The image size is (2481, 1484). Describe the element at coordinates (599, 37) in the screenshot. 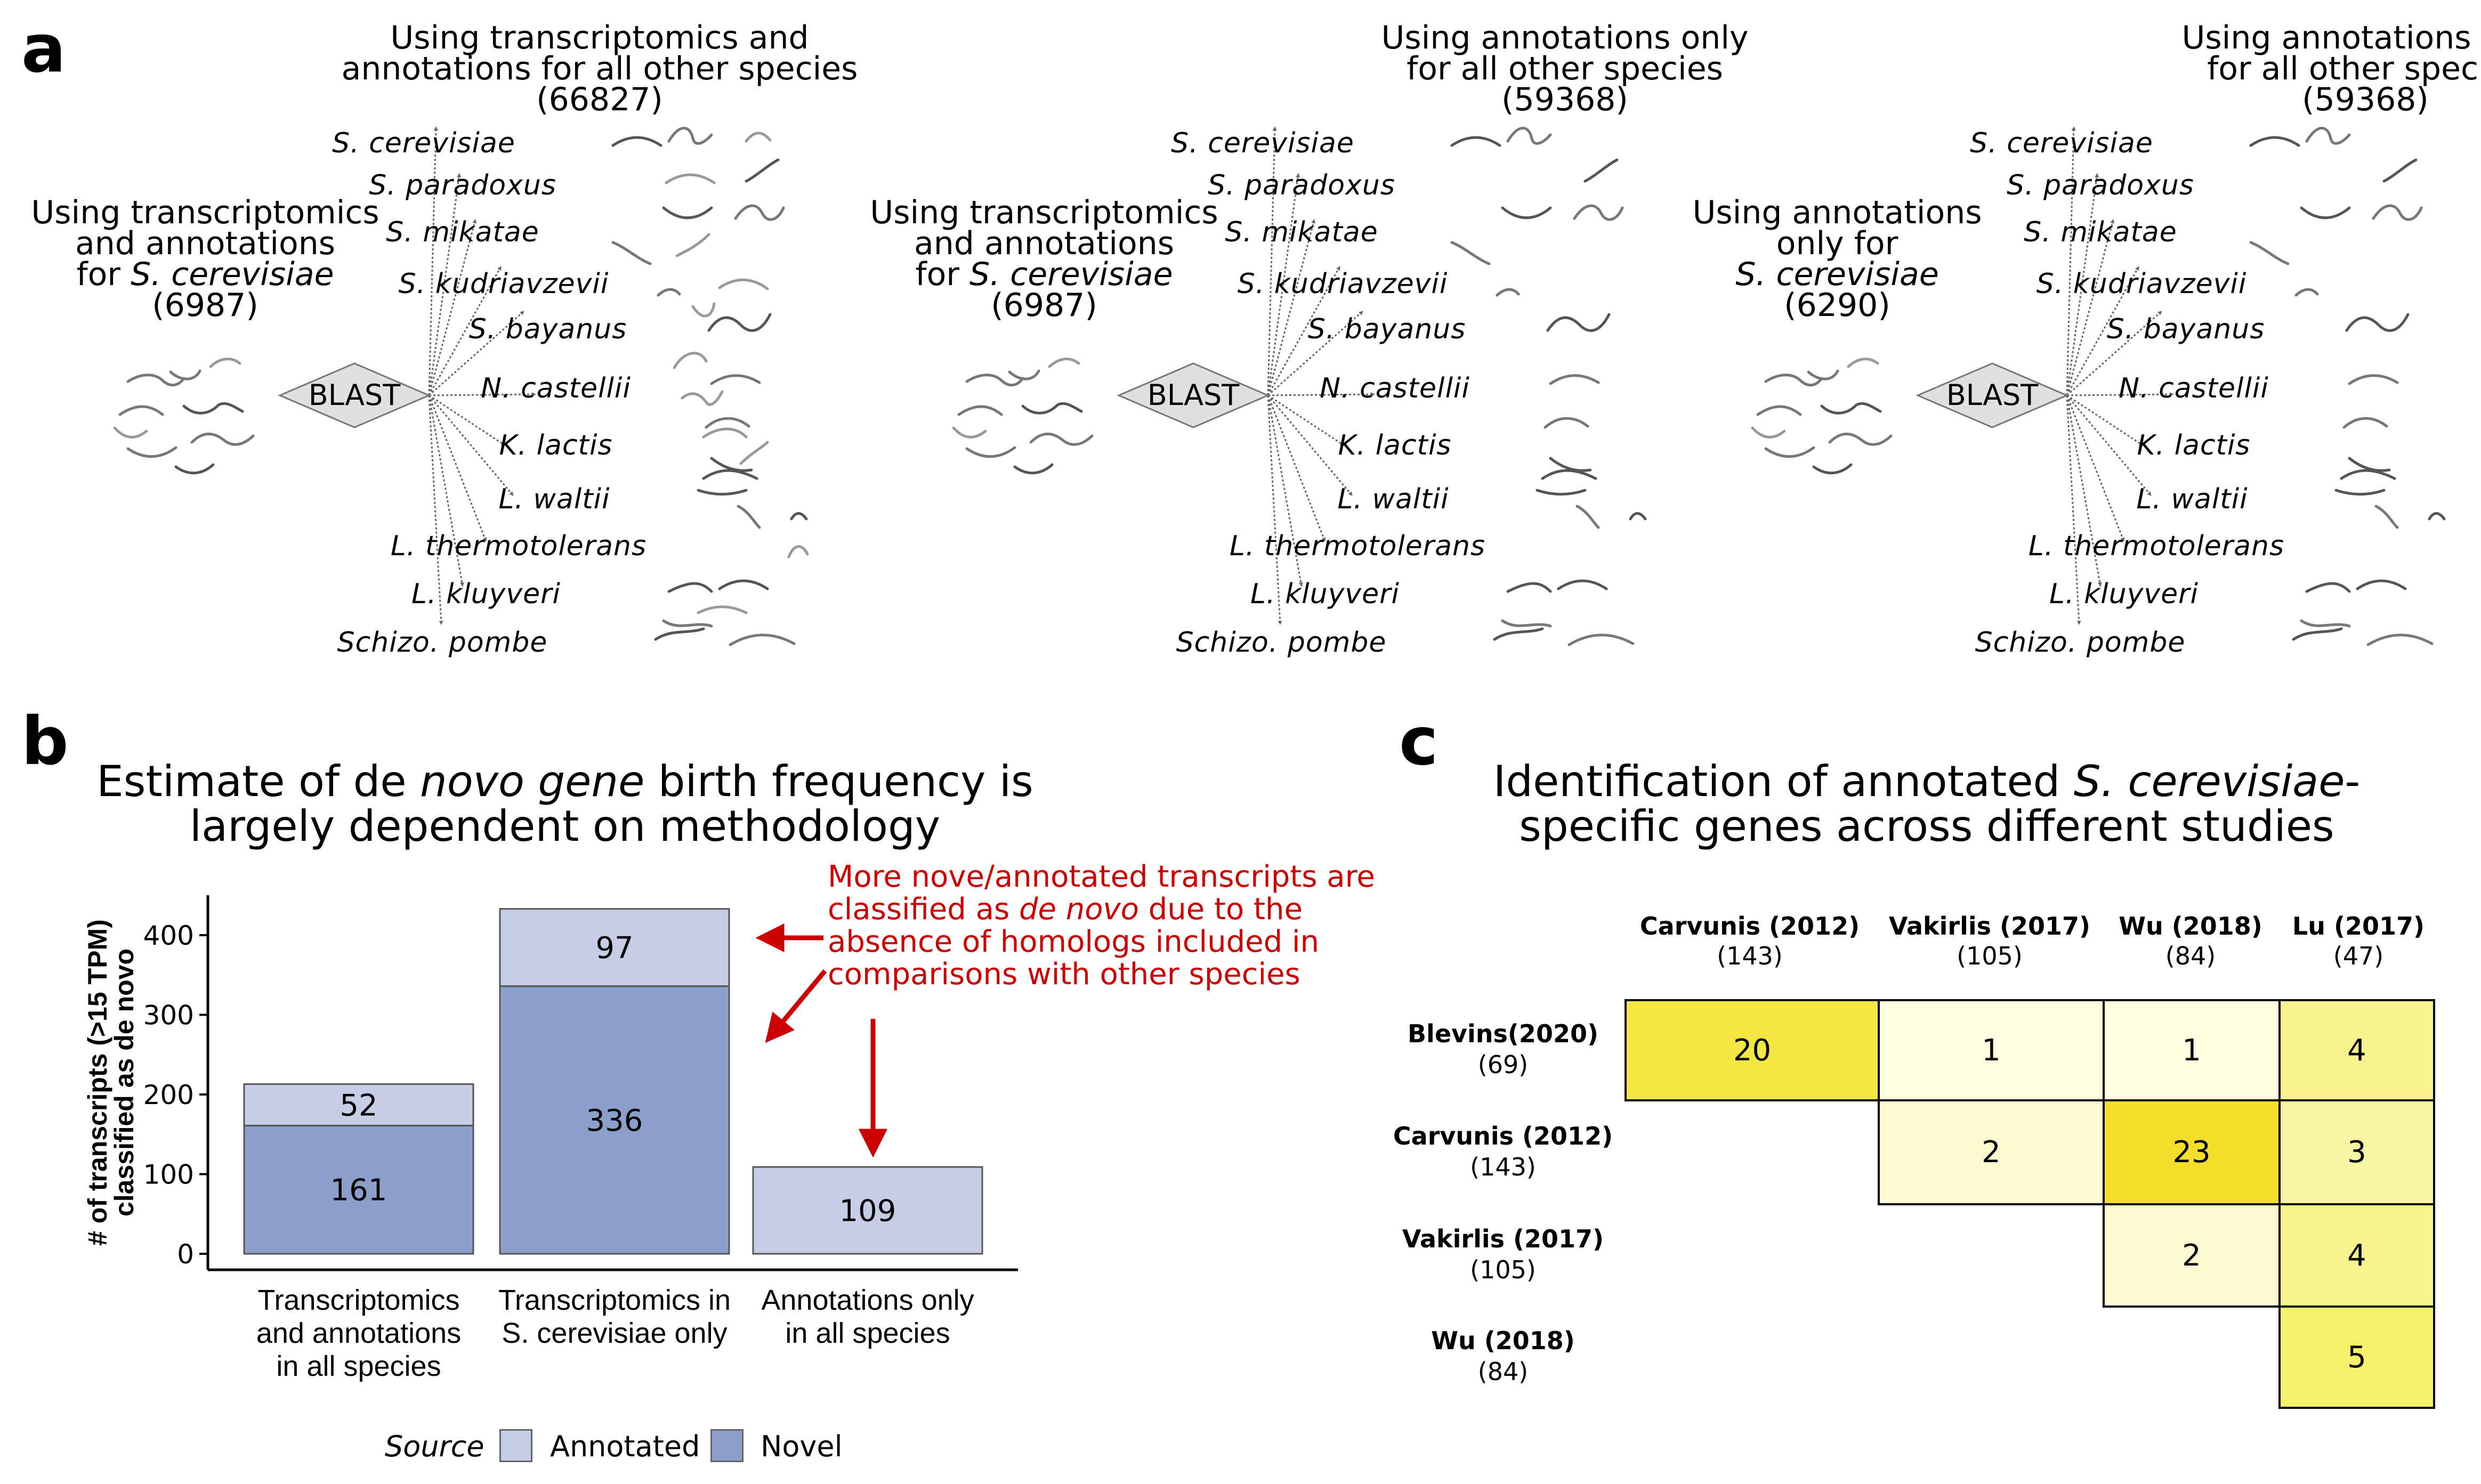

I see `header-line: Using transcriptomics and` at that location.